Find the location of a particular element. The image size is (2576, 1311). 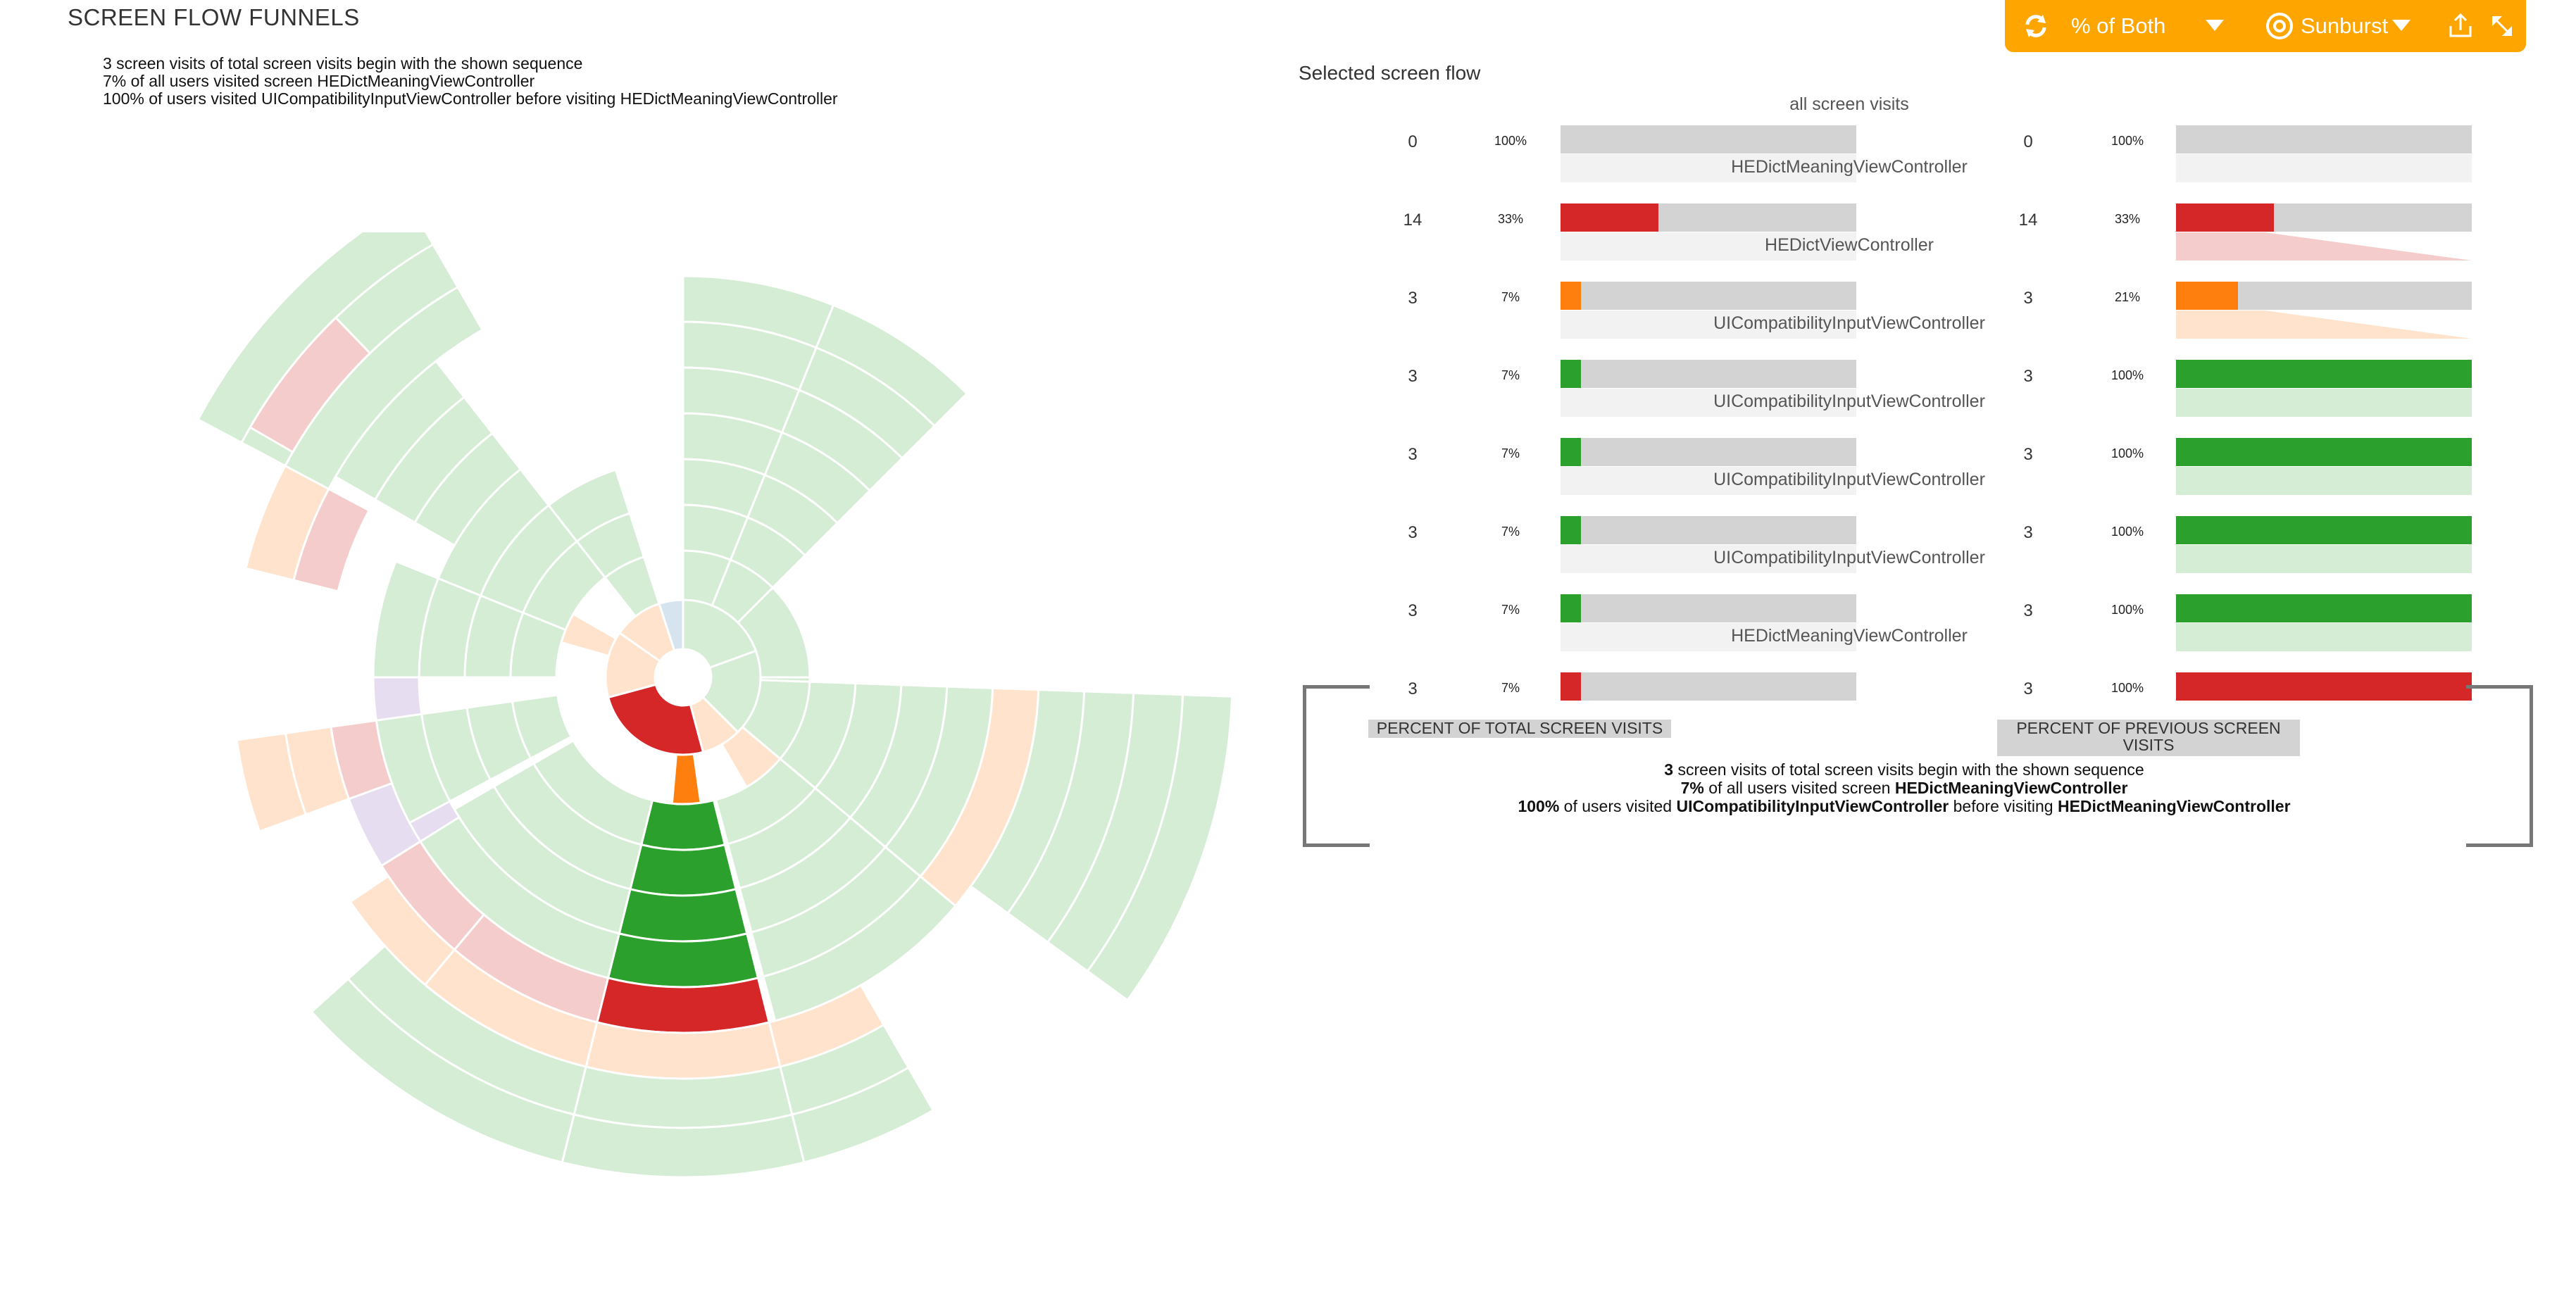

flow-prev-count: 0 is located at coordinates (2028, 141).